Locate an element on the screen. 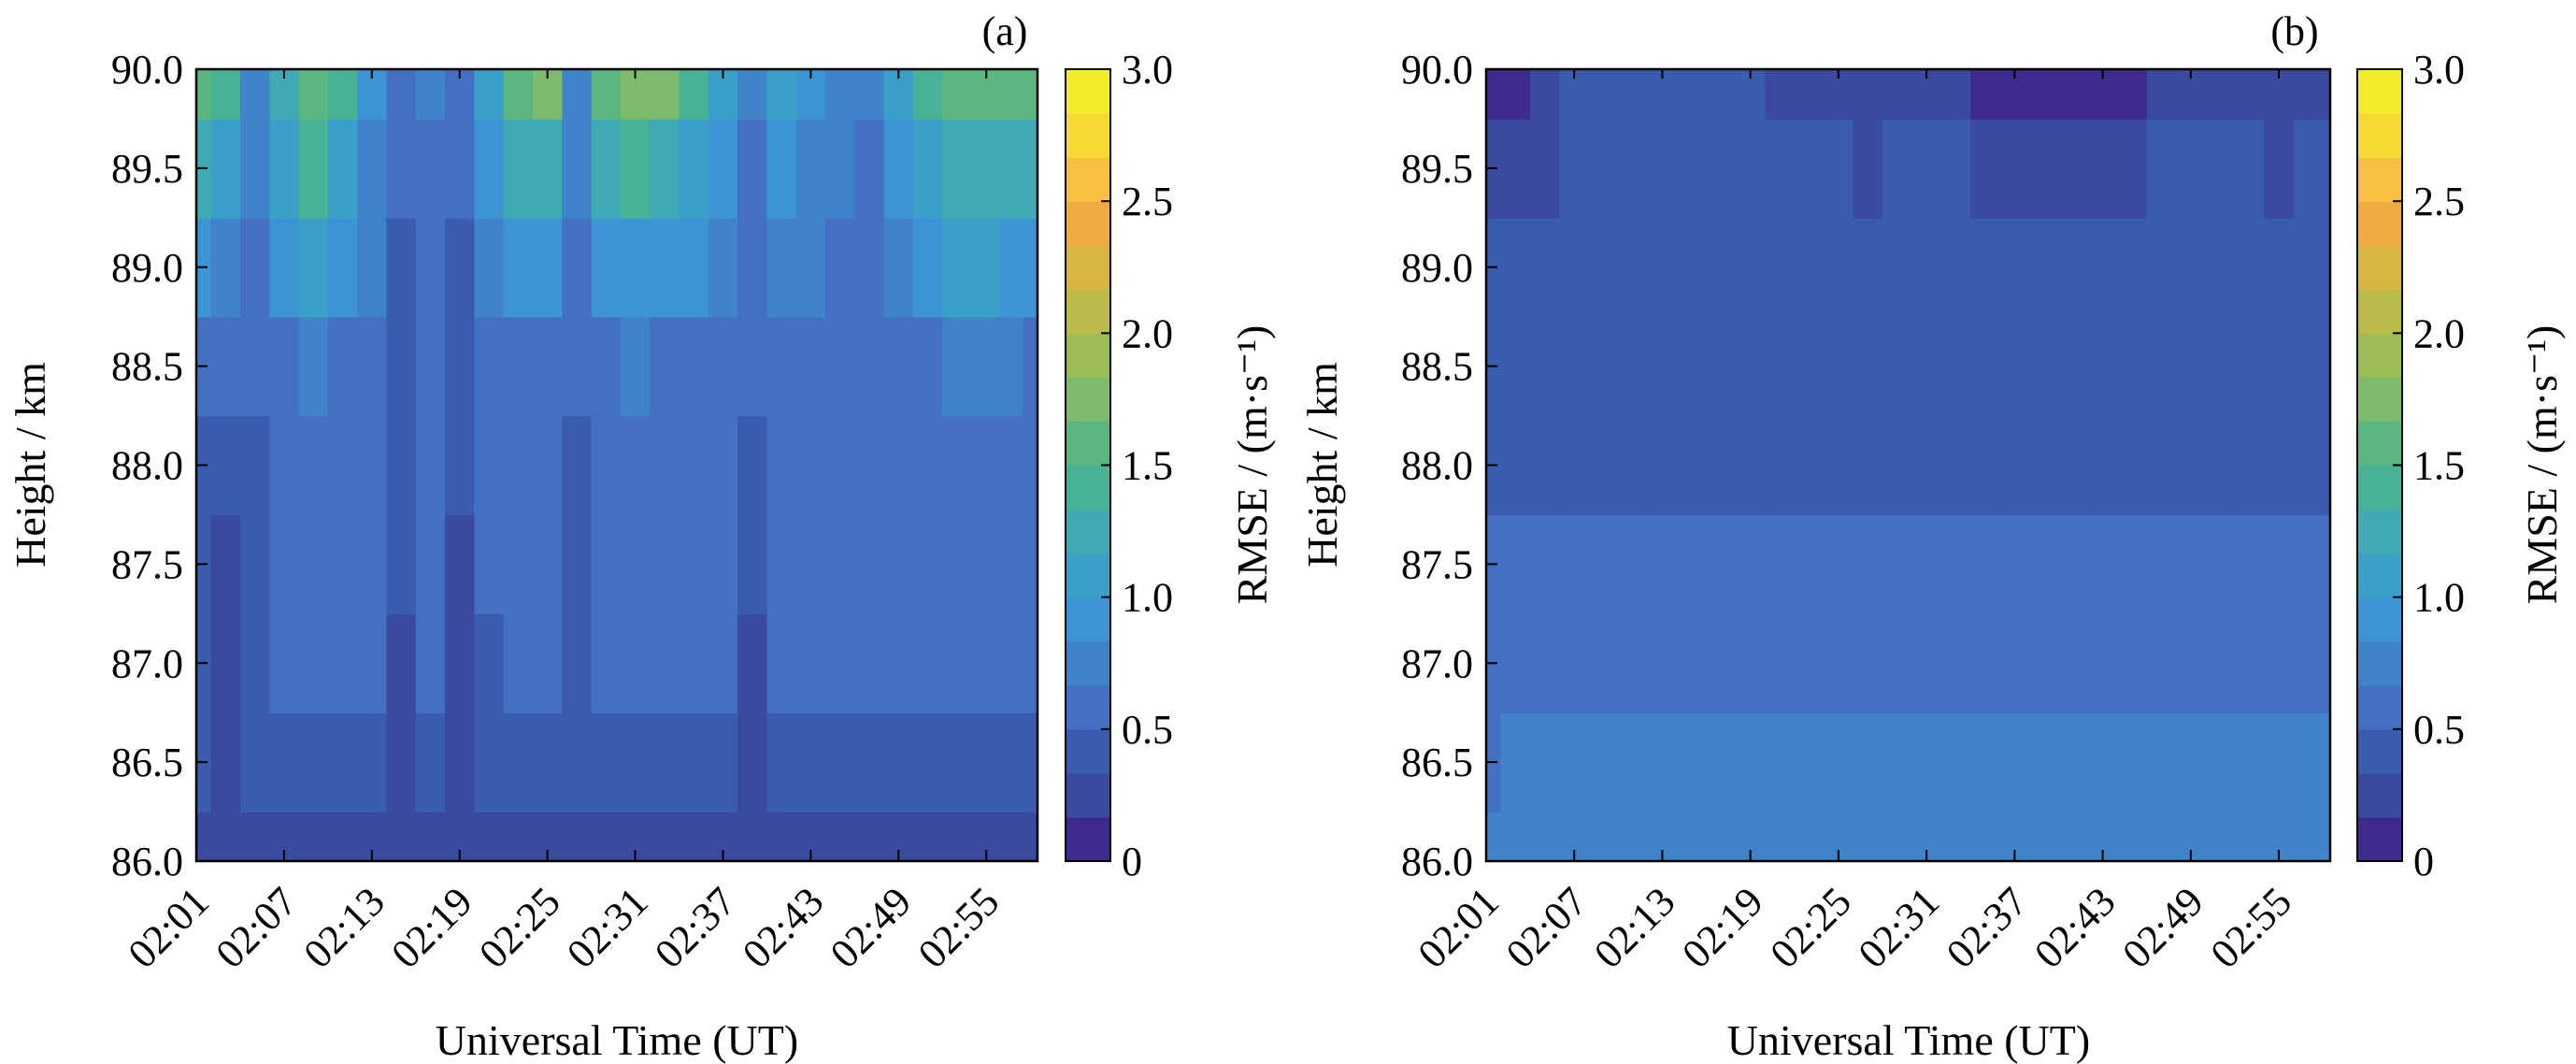  x-tick-label: 02:19 is located at coordinates (431, 927).